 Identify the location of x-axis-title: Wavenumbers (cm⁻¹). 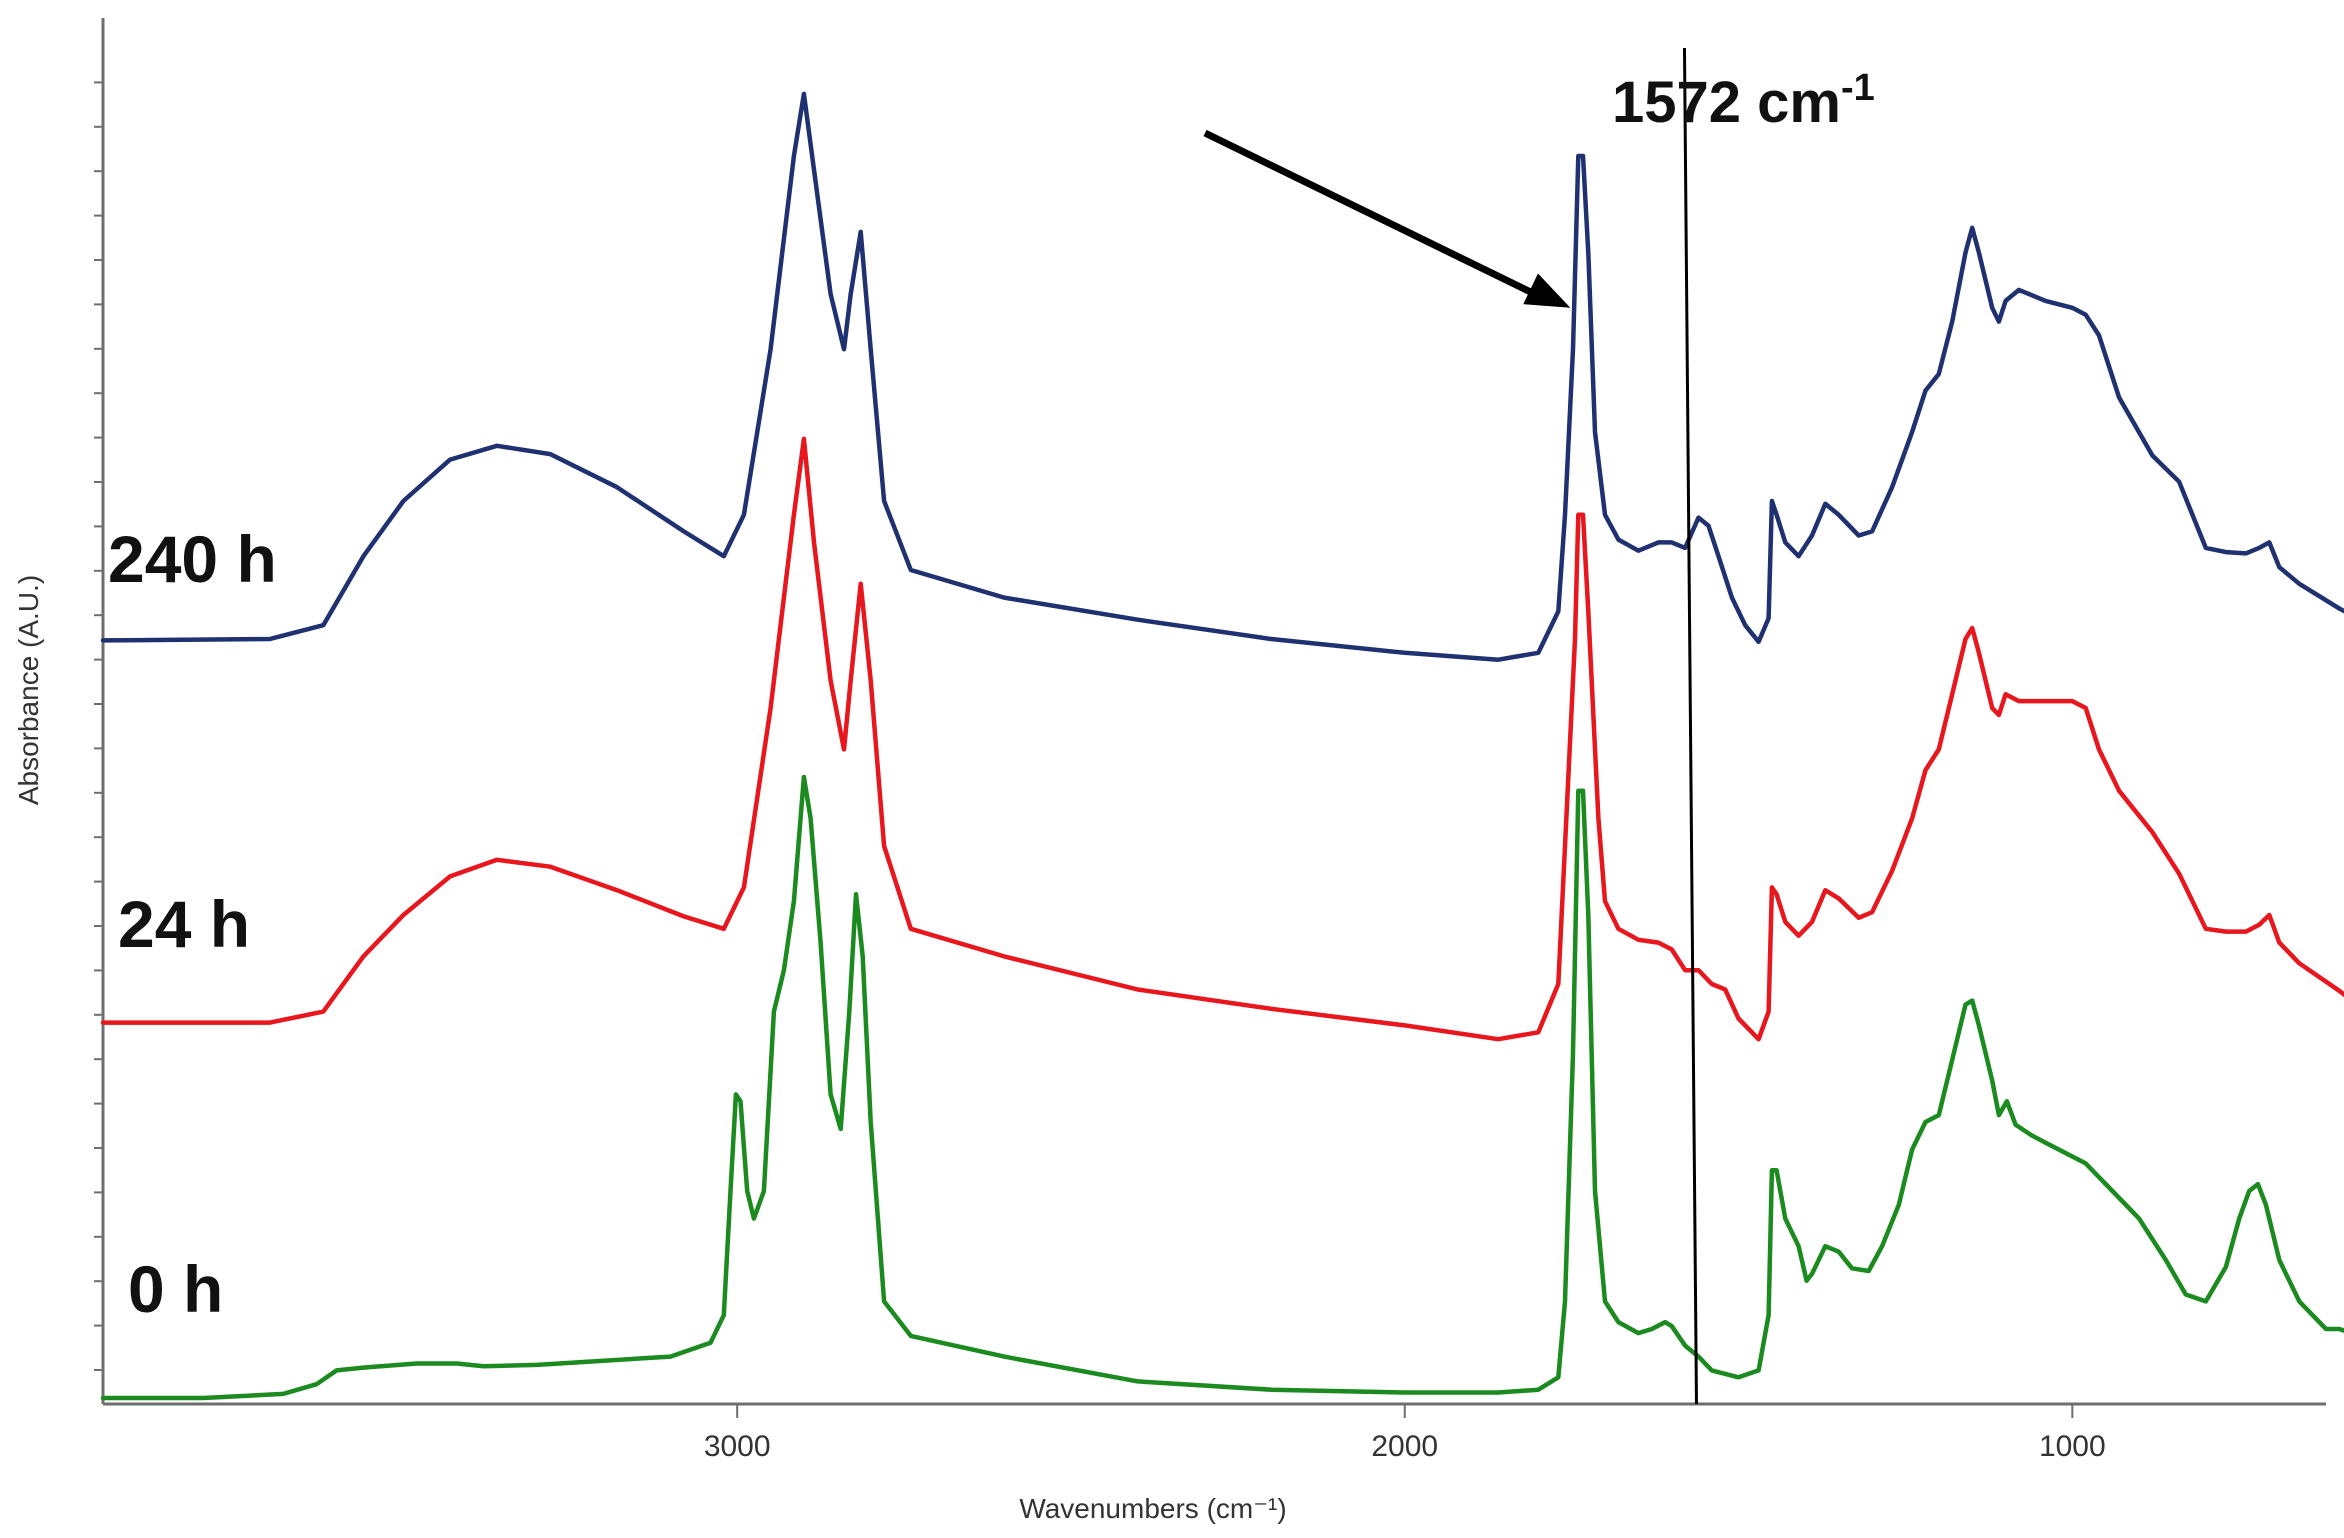
(1152, 1508).